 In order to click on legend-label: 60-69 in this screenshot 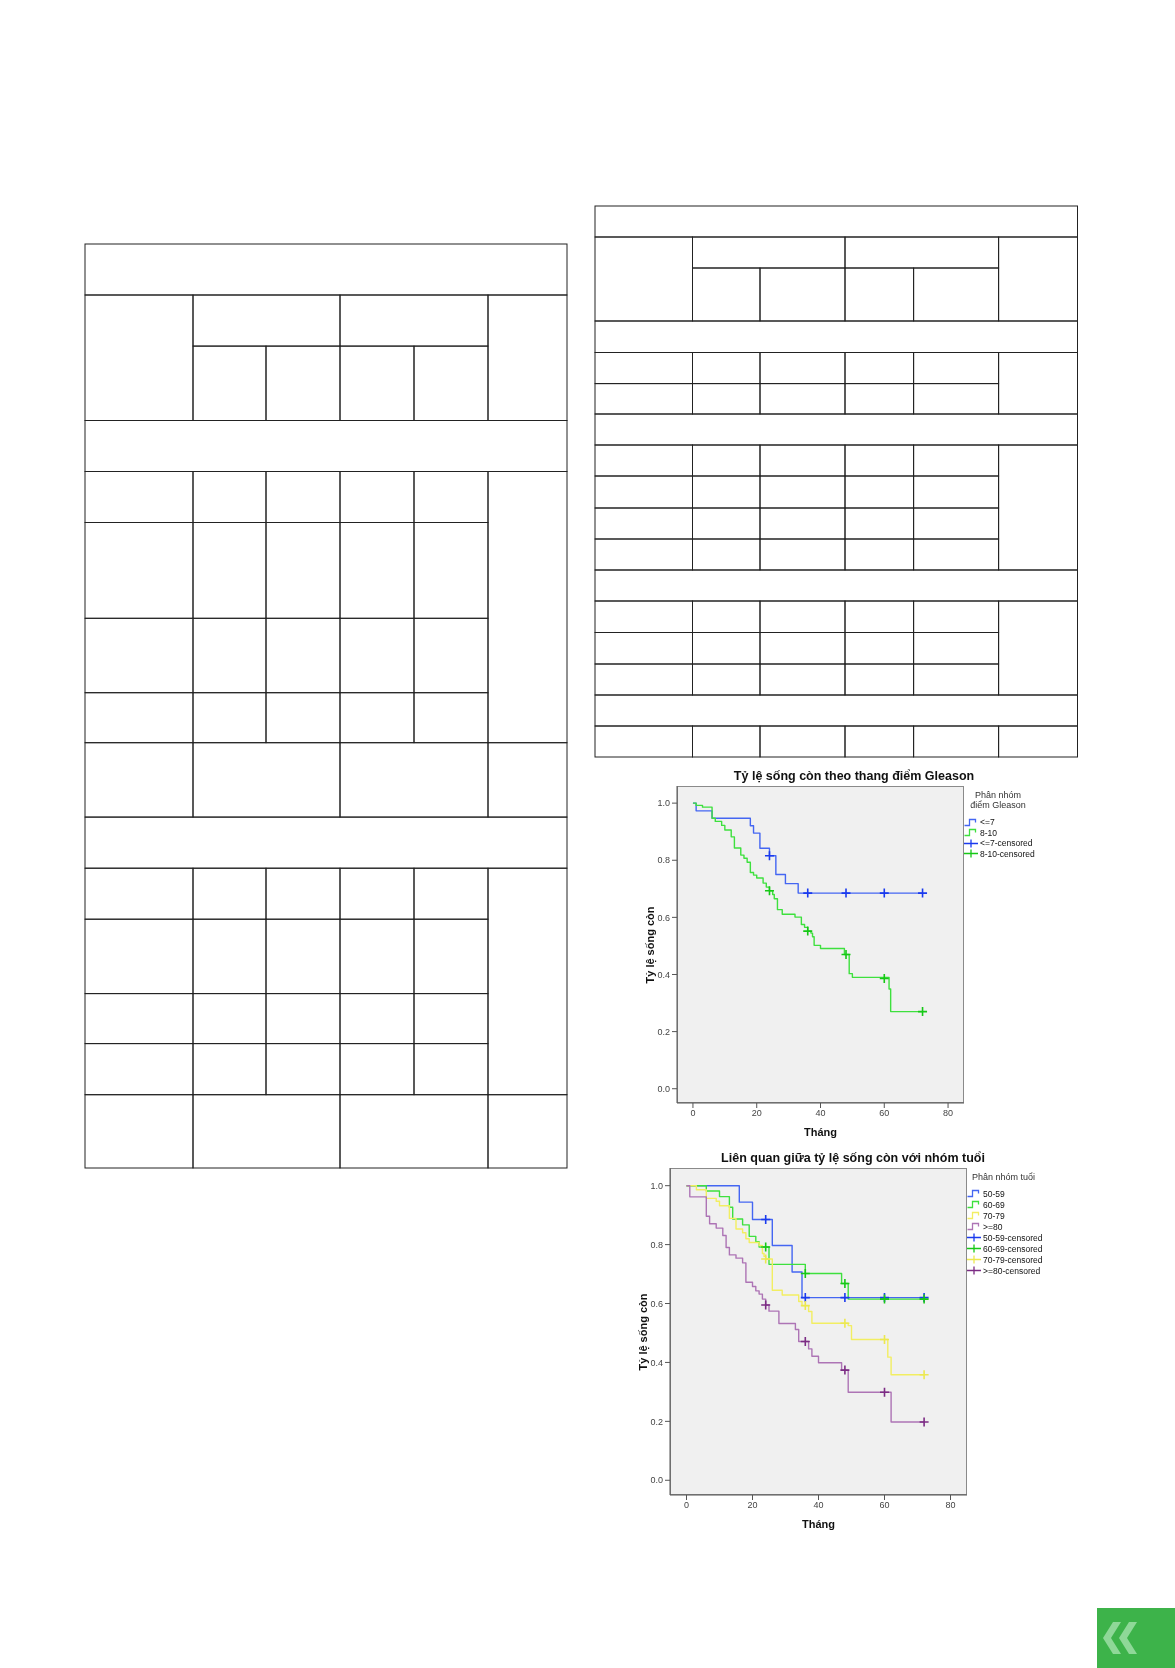, I will do `click(994, 1204)`.